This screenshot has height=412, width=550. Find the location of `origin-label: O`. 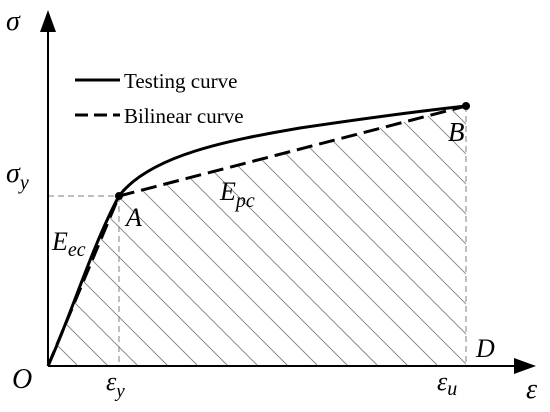

origin-label: O is located at coordinates (22, 379).